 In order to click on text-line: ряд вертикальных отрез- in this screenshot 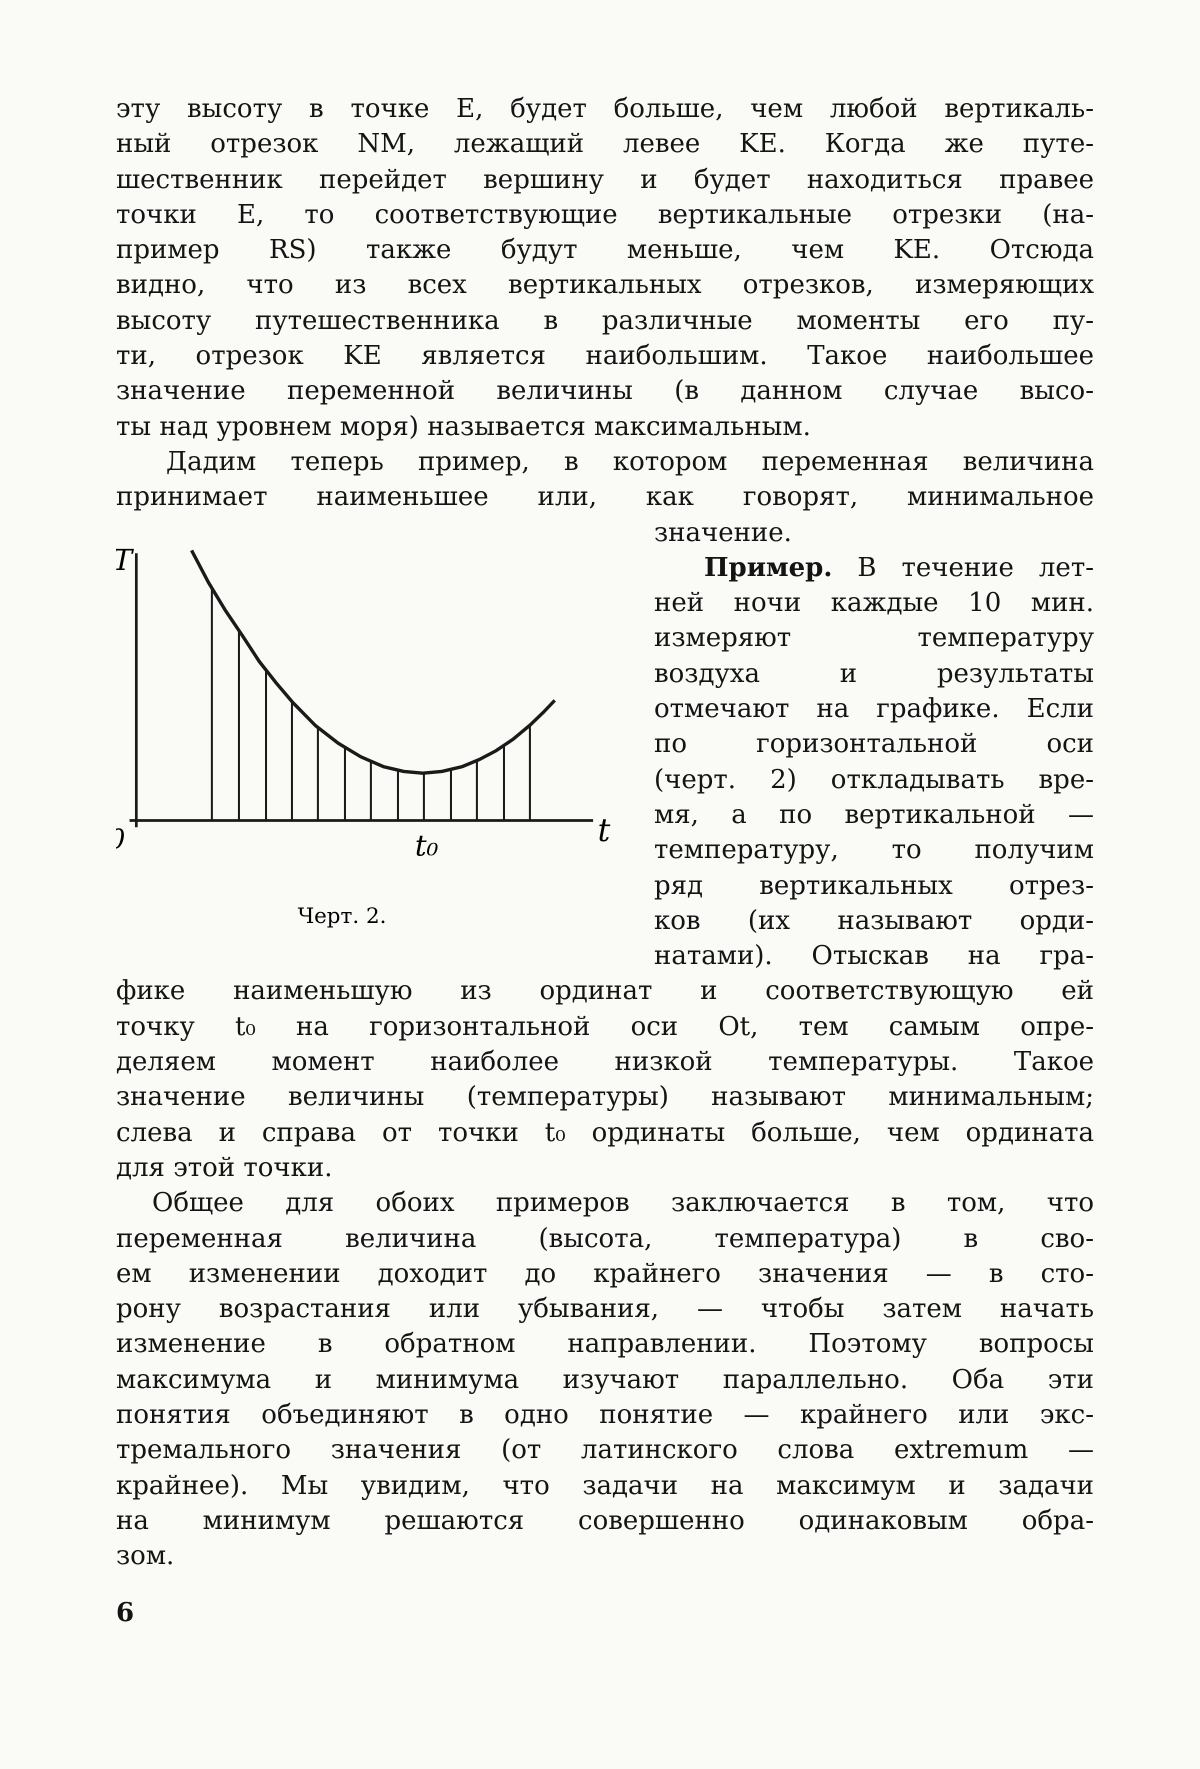, I will do `click(874, 886)`.